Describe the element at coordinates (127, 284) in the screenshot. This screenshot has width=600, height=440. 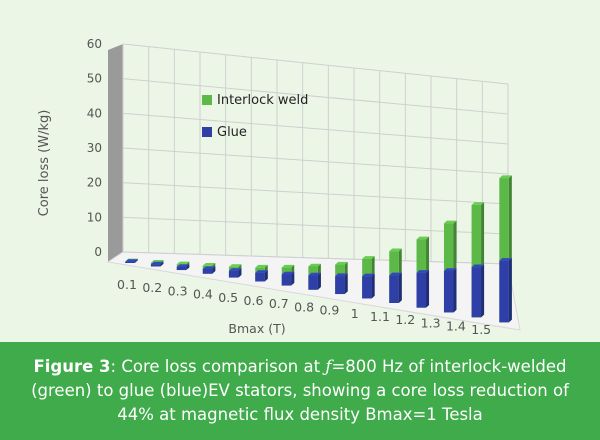
I see `x-tick-label: 0.1` at that location.